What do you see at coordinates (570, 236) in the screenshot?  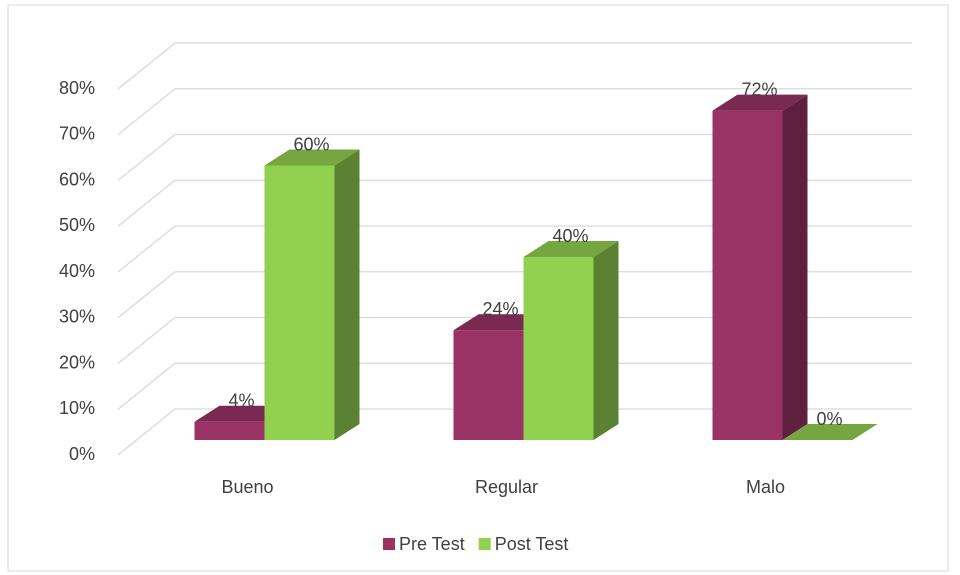 I see `data-label: 40%` at bounding box center [570, 236].